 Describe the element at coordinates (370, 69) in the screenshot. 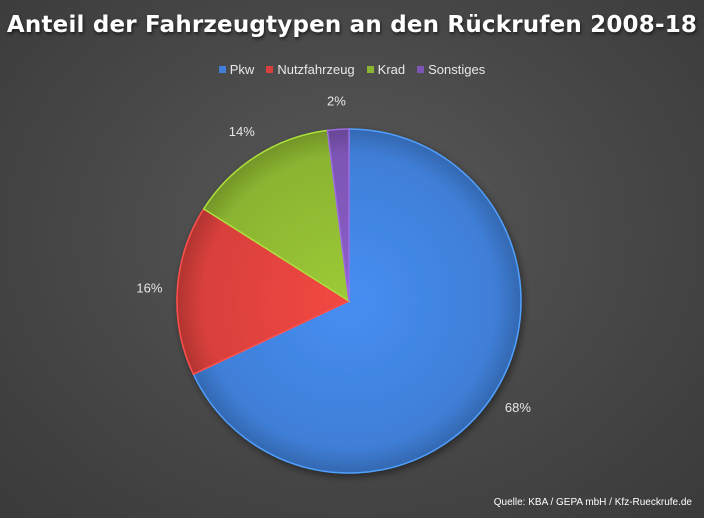

I see `legend-swatch-krad` at that location.